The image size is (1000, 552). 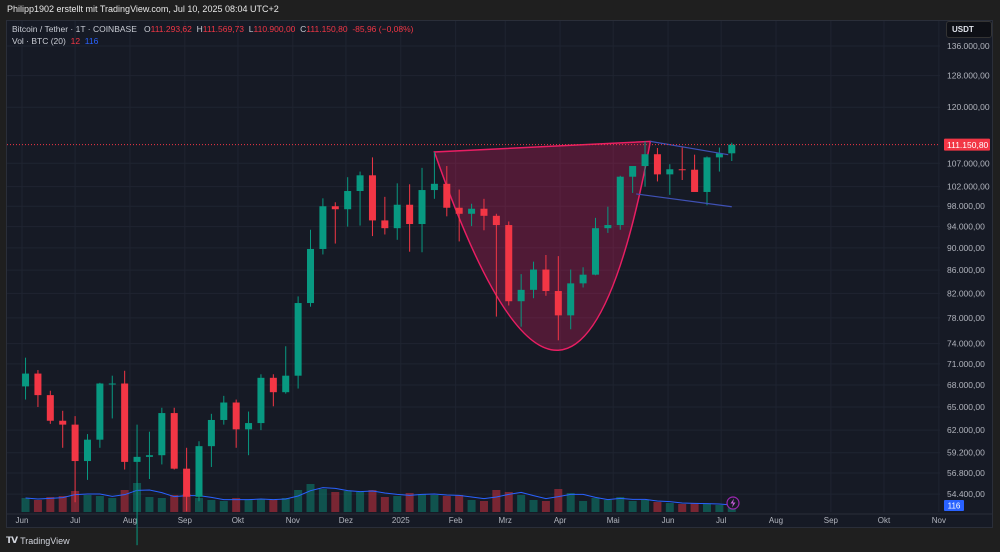 What do you see at coordinates (560, 520) in the screenshot?
I see `x-tick-label: Apr` at bounding box center [560, 520].